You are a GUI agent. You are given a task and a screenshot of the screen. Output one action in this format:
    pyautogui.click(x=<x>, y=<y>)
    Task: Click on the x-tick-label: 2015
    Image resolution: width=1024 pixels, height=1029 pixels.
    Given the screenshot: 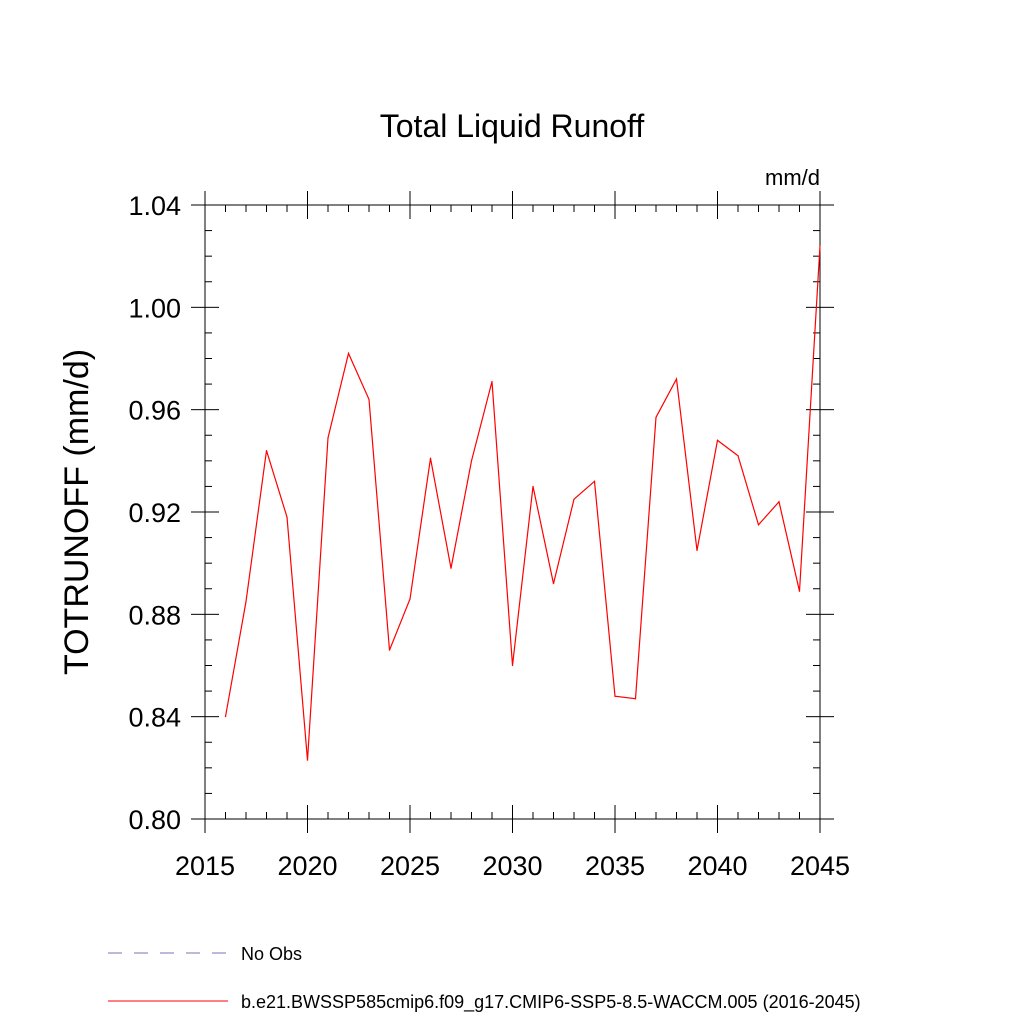 What is the action you would take?
    pyautogui.click(x=205, y=866)
    